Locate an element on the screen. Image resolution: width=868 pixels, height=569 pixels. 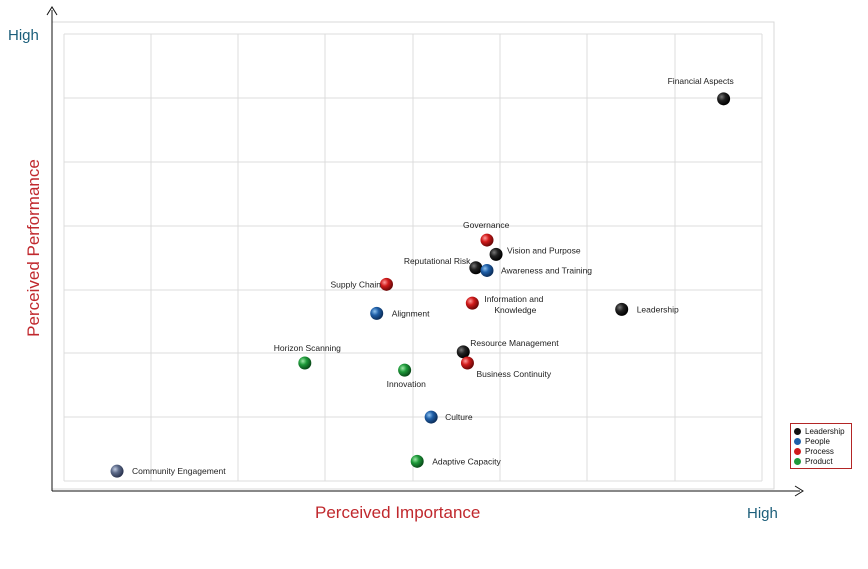
legend-item-process: Process is located at coordinates (822, 451).